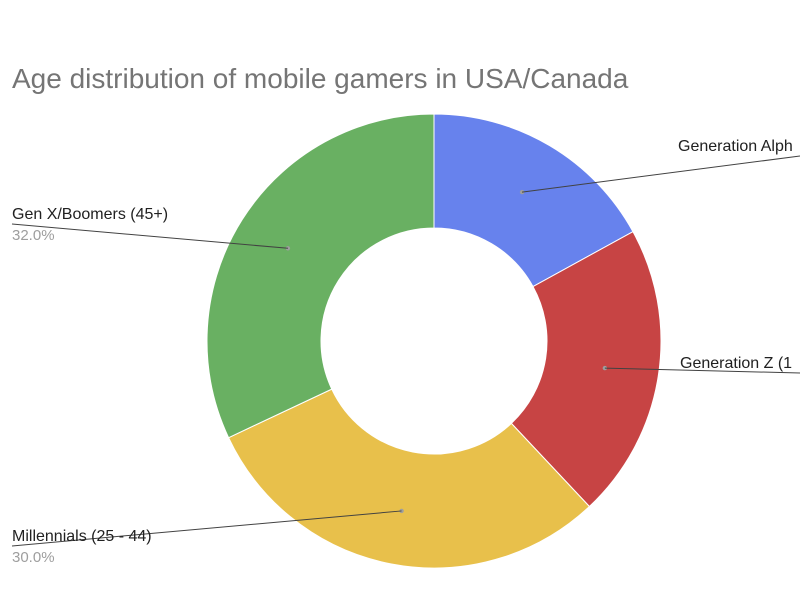 The height and width of the screenshot is (600, 800). What do you see at coordinates (586, 369) in the screenshot?
I see `donut-slice-generation-z` at bounding box center [586, 369].